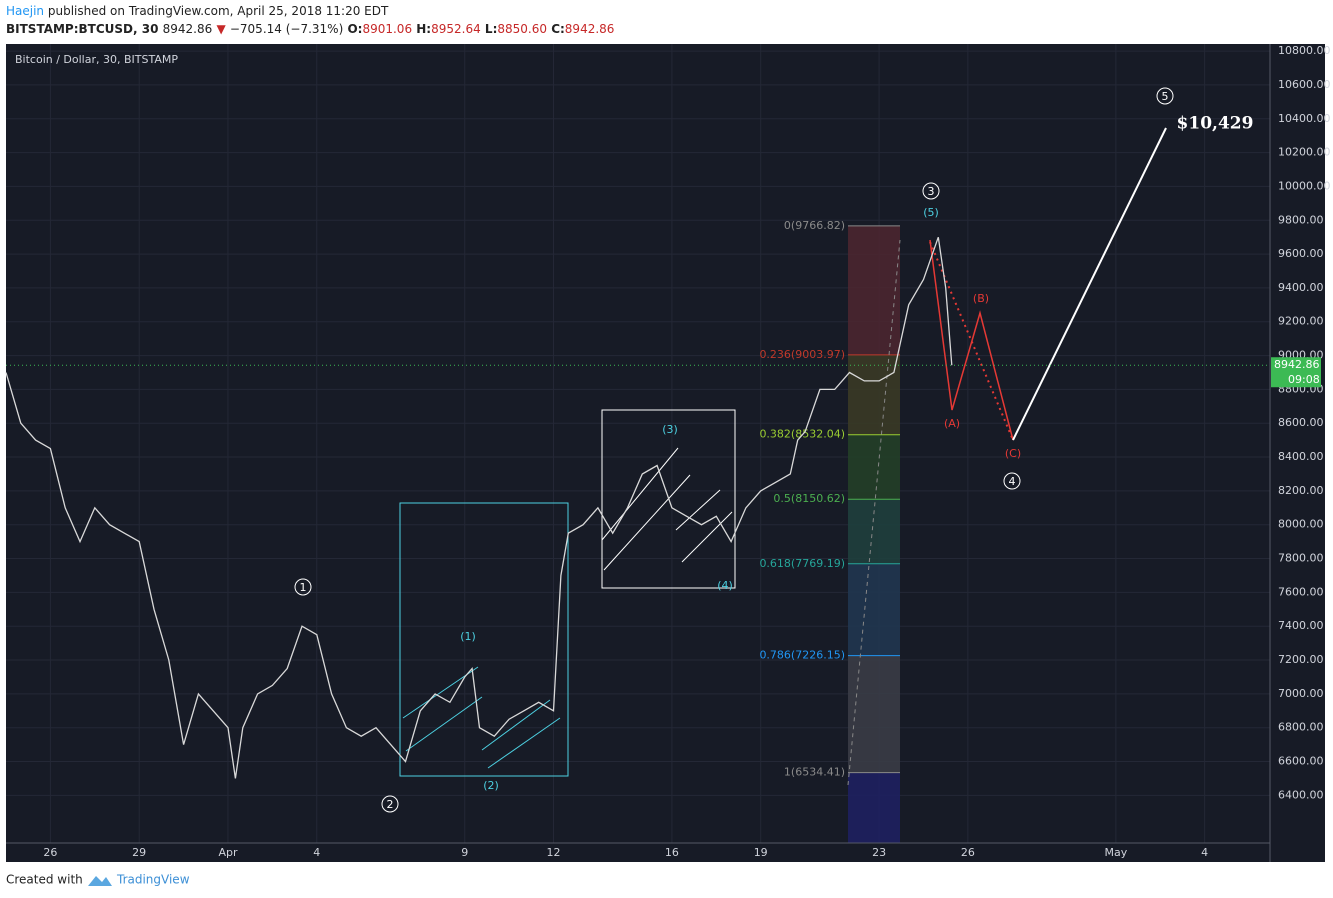  Describe the element at coordinates (1301, 422) in the screenshot. I see `y-tick-label: 8600.00` at that location.